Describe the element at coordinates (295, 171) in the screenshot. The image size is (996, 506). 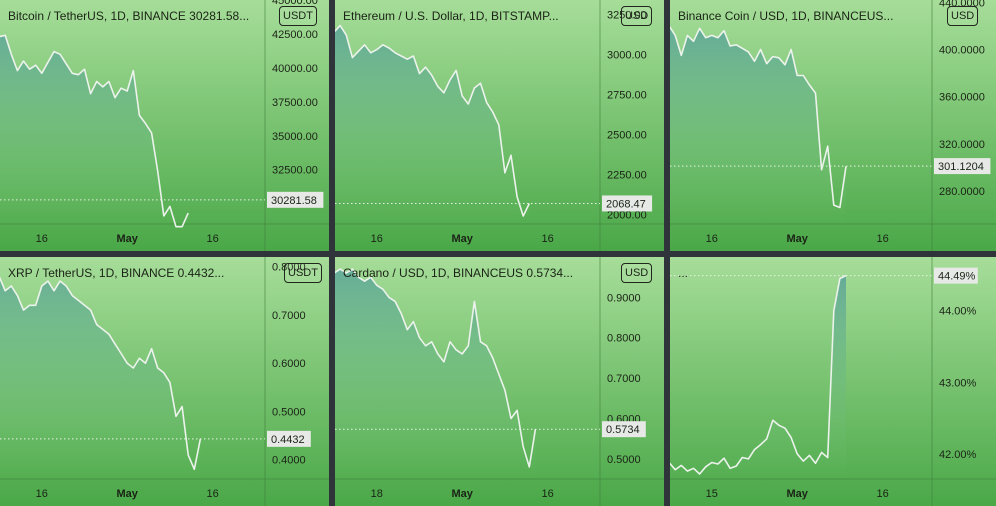
I see `y-tick-label: 32500.00` at that location.